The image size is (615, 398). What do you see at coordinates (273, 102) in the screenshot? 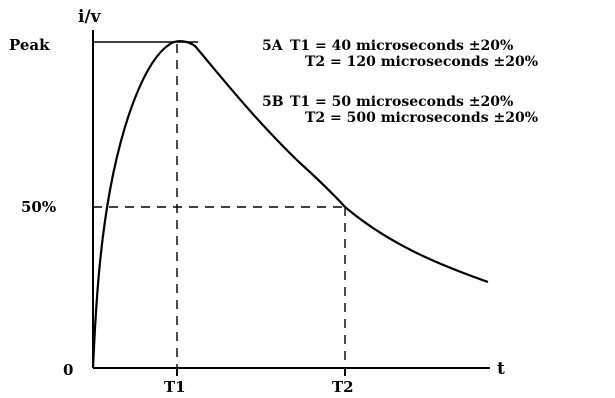
I see `annotation-5b-label: 5B` at bounding box center [273, 102].